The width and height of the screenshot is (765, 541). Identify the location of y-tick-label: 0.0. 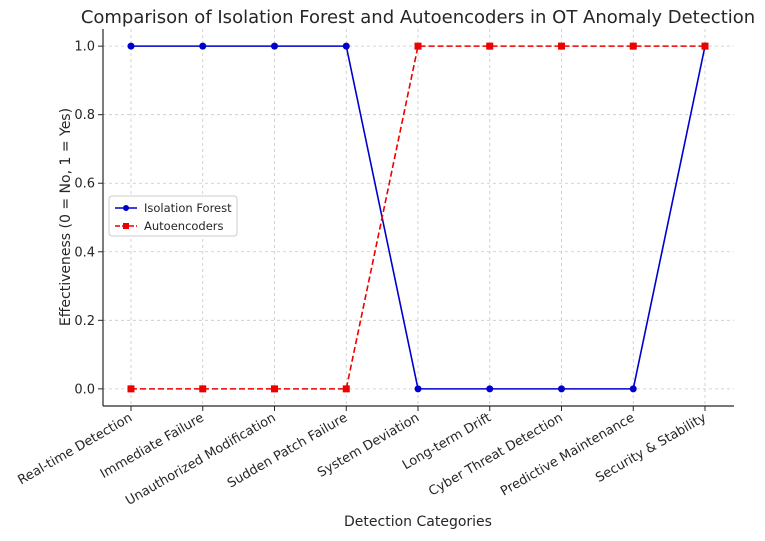
(84, 389).